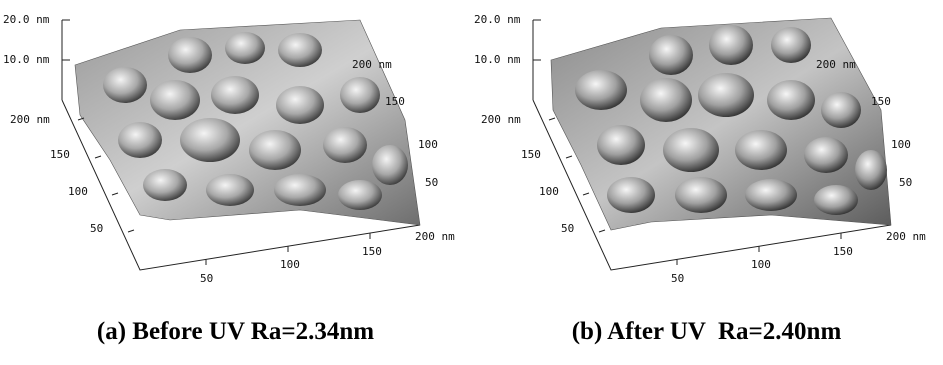 The height and width of the screenshot is (365, 943). What do you see at coordinates (235, 331) in the screenshot?
I see `caption-a: (a) Before UV Ra=2.34nm` at bounding box center [235, 331].